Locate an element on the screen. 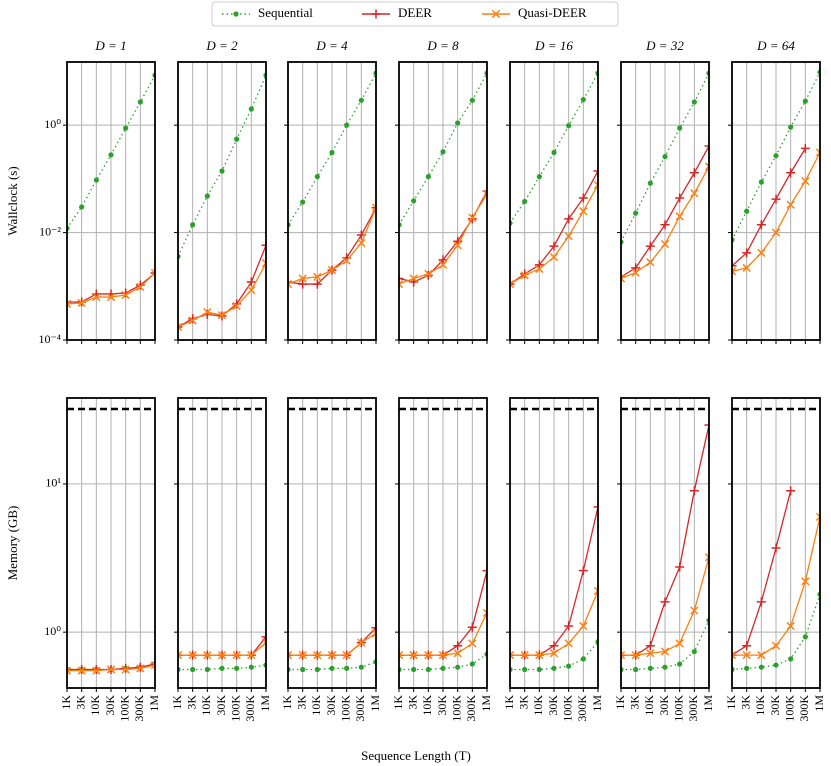 This screenshot has height=766, width=831. subplot-title: D = 64 is located at coordinates (775, 45).